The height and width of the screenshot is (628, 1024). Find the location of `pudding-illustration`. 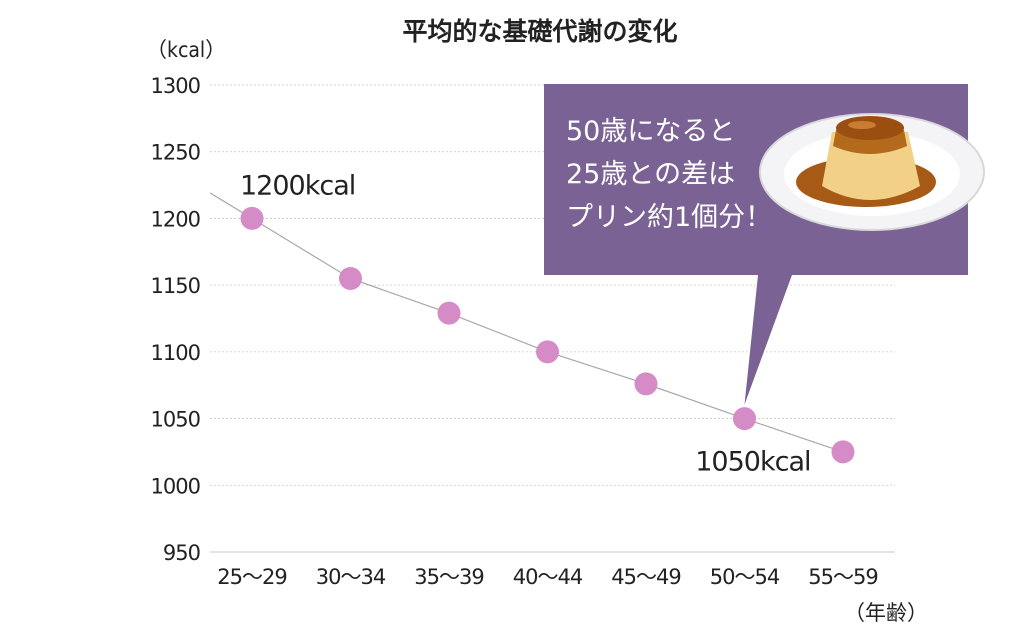

pudding-illustration is located at coordinates (872, 172).